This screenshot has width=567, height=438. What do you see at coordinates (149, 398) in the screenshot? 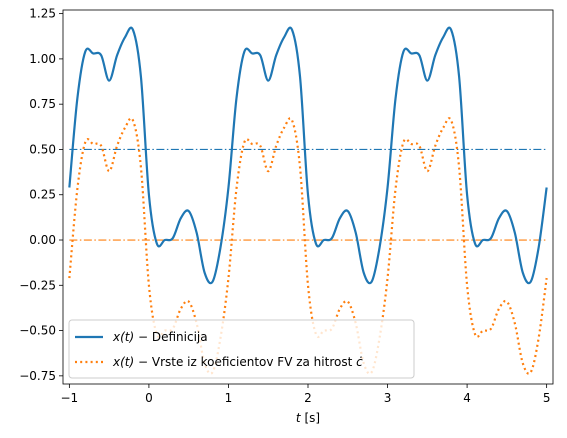
I see `x-tick-label: 0` at bounding box center [149, 398].